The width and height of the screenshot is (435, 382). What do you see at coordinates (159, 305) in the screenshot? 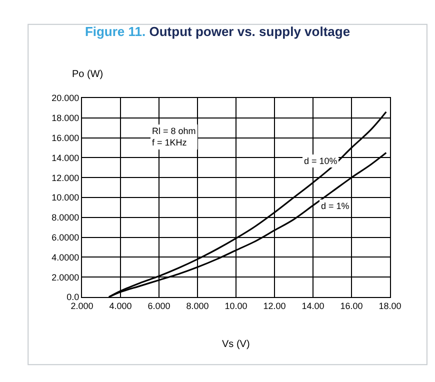
I see `x-tick-label: 6.000` at bounding box center [159, 305].